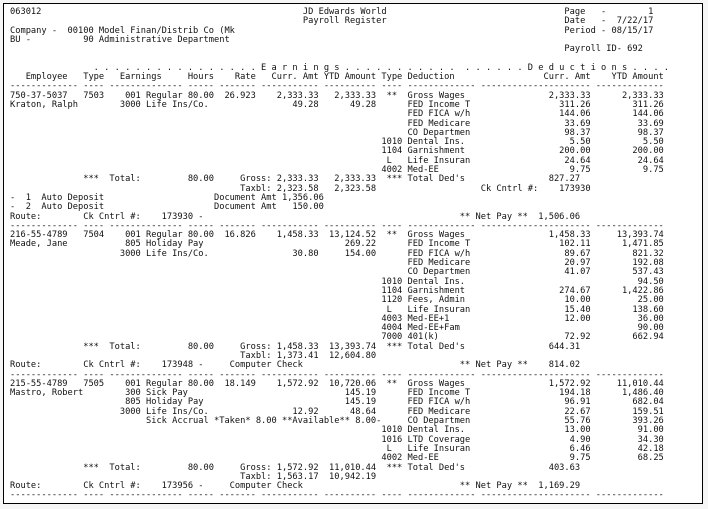 Image resolution: width=708 pixels, height=509 pixels. What do you see at coordinates (337, 290) in the screenshot?
I see `report-line-30: 1104 Garnishment 274.67 1,422.86` at bounding box center [337, 290].